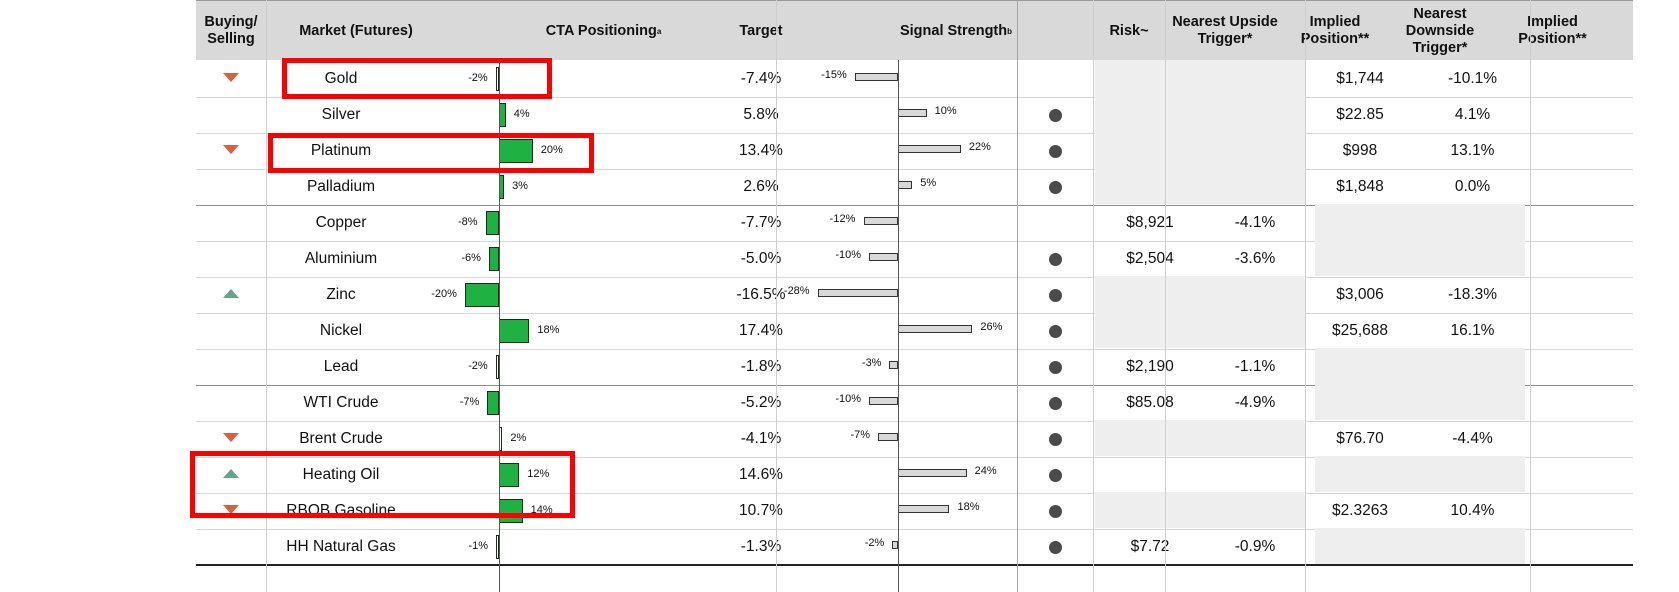 This screenshot has width=1679, height=592. Describe the element at coordinates (468, 222) in the screenshot. I see `cta-position-label: -8%` at that location.